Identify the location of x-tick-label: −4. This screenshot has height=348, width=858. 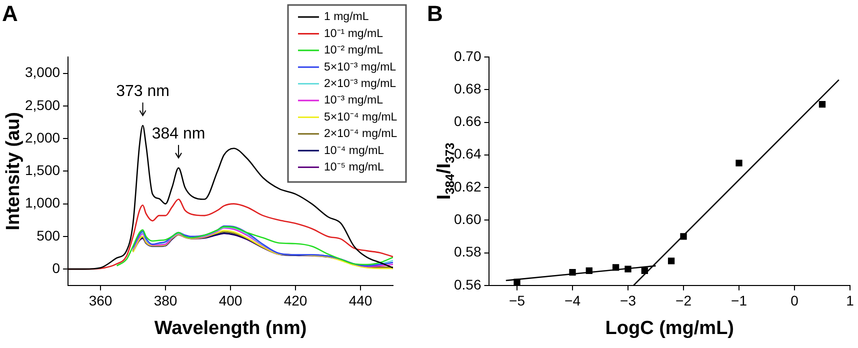
(572, 300).